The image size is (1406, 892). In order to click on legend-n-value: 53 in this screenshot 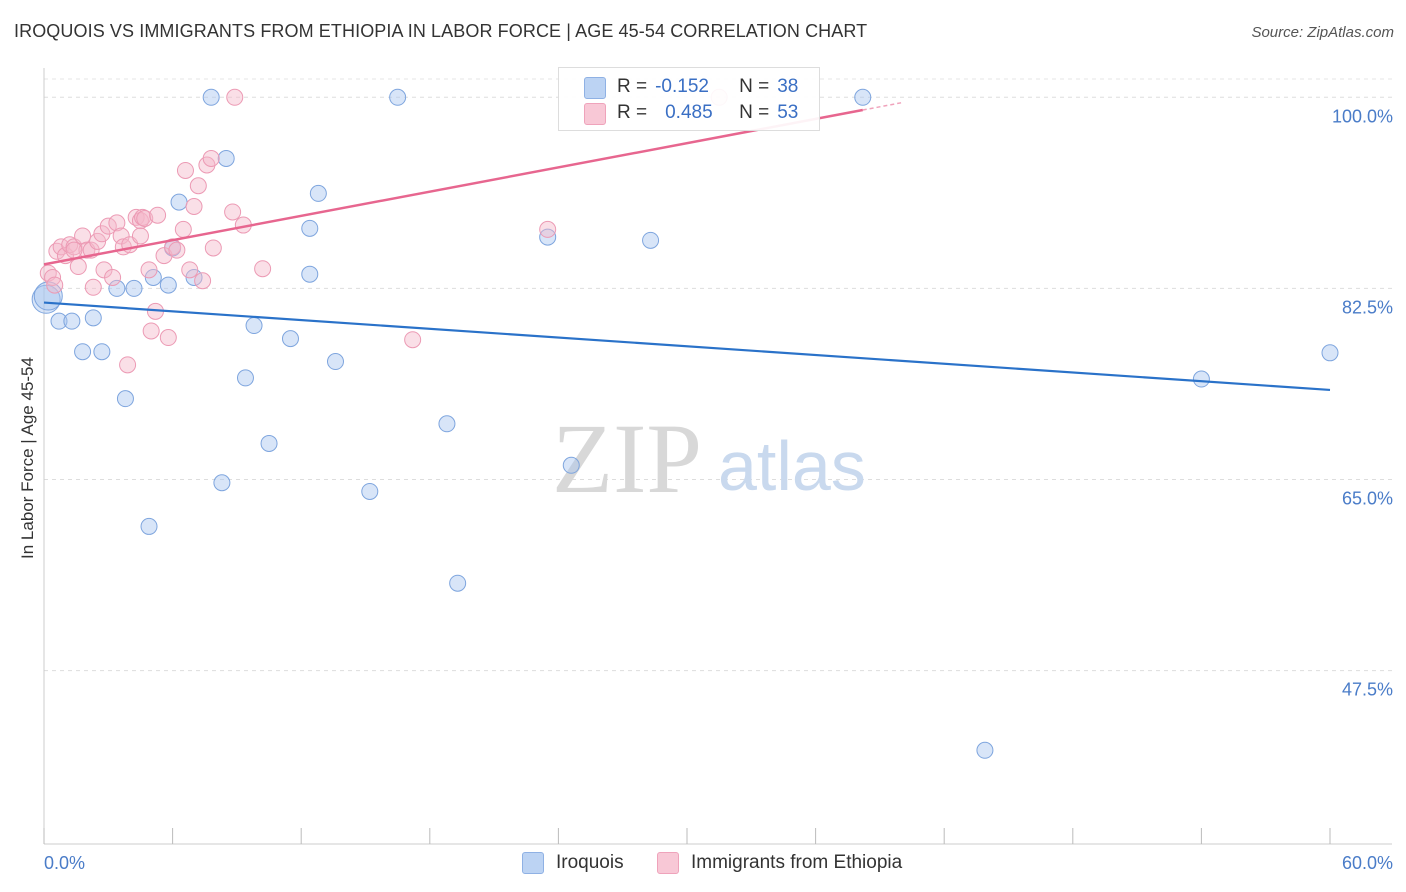, I will do `click(788, 112)`.